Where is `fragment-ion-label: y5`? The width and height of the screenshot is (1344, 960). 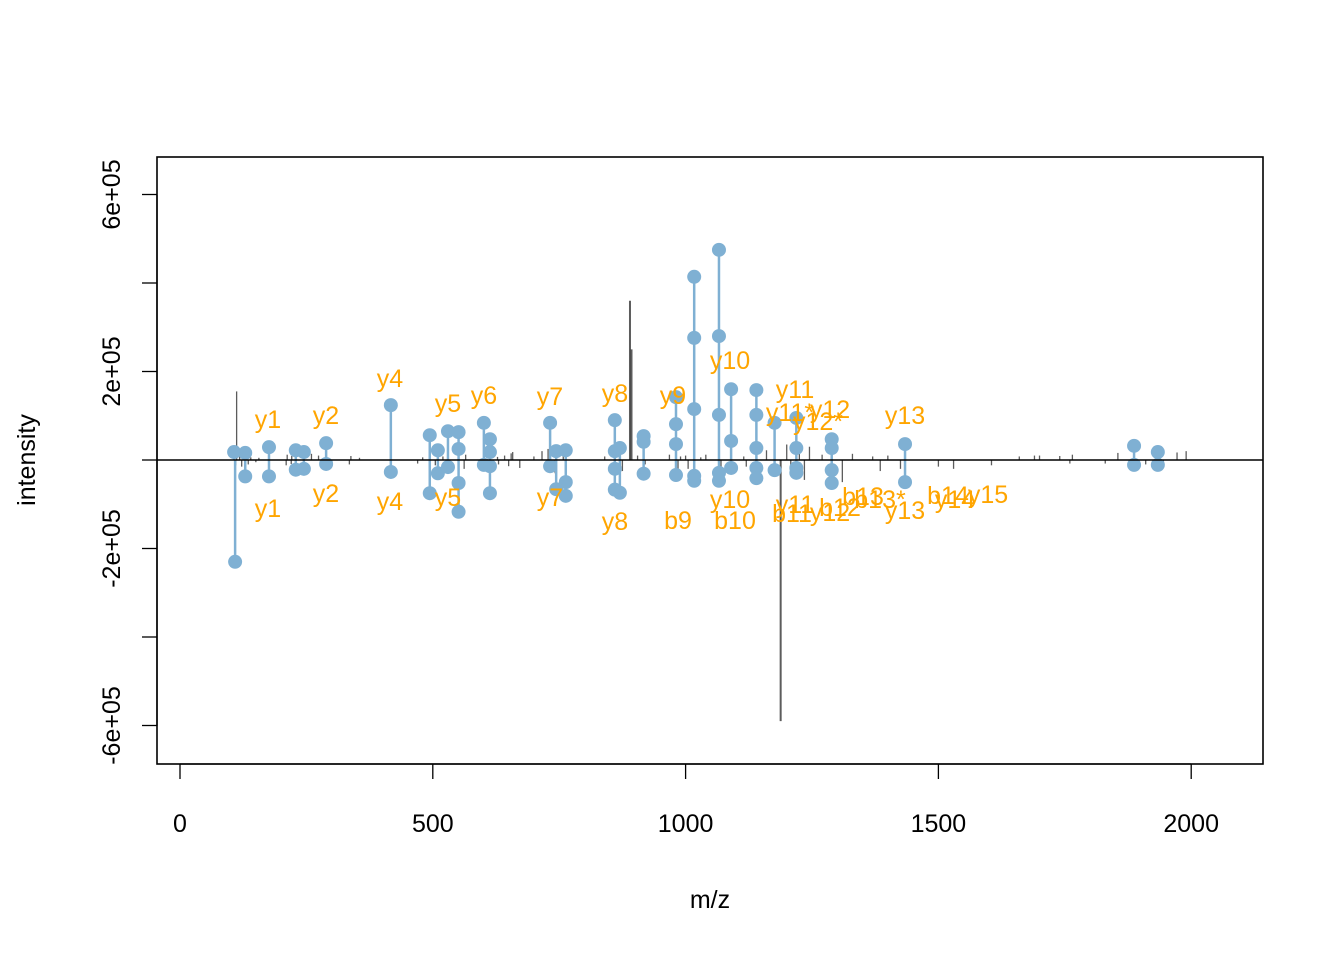
fragment-ion-label: y5 is located at coordinates (448, 404).